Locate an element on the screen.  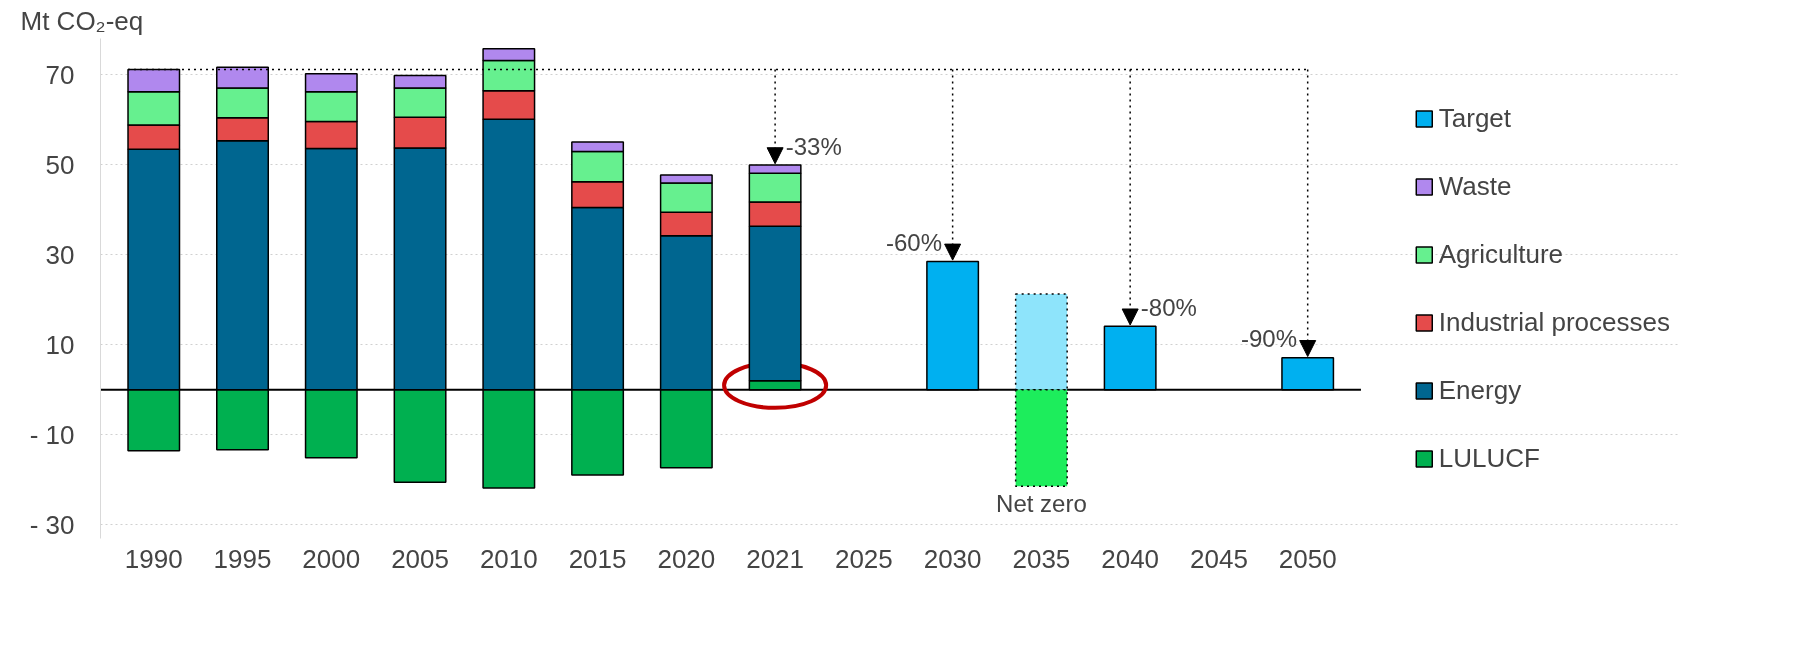
x-tick-label: 1995 is located at coordinates (242, 558).